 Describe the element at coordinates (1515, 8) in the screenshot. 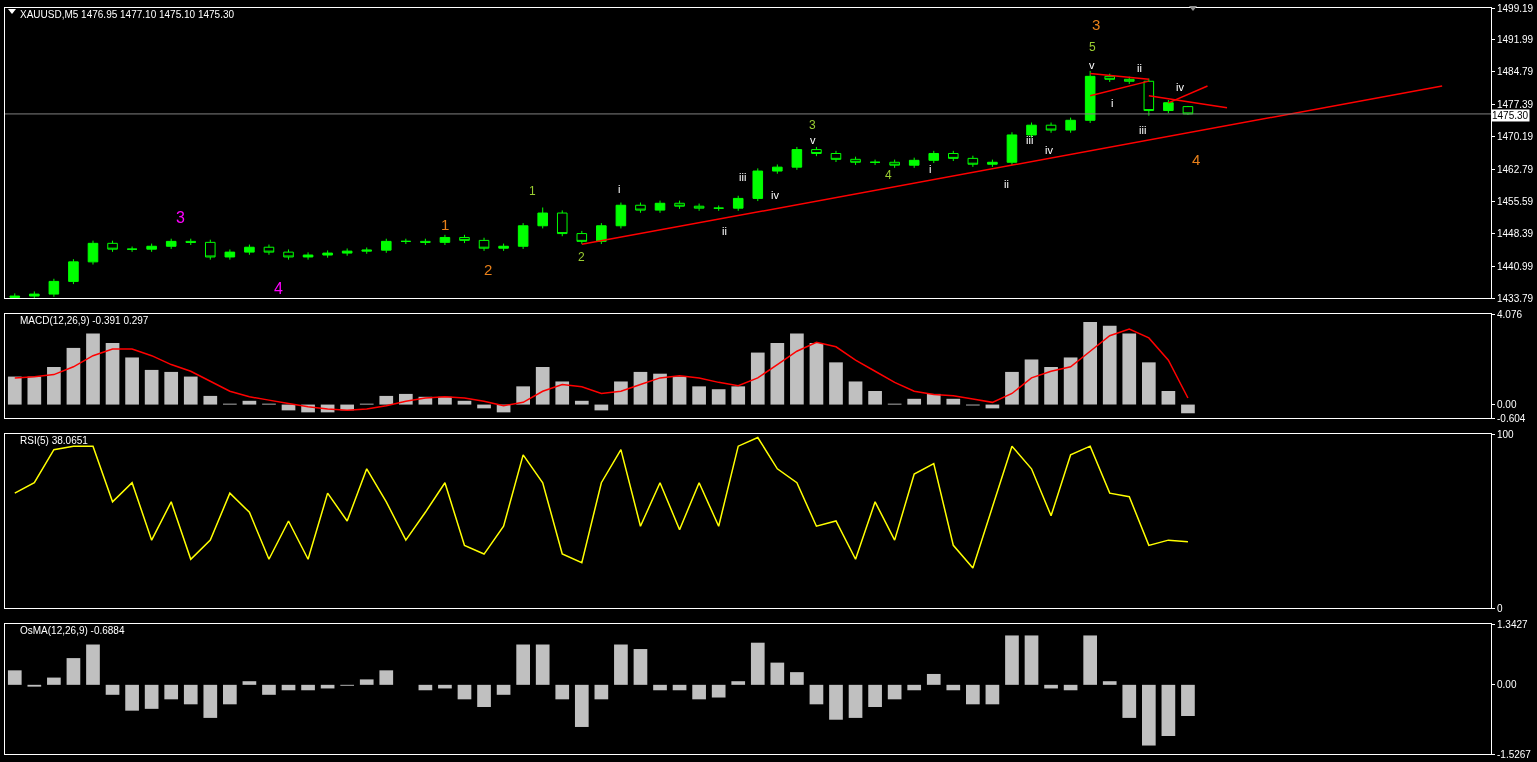

I see `y-tick-label: 1499.19` at that location.